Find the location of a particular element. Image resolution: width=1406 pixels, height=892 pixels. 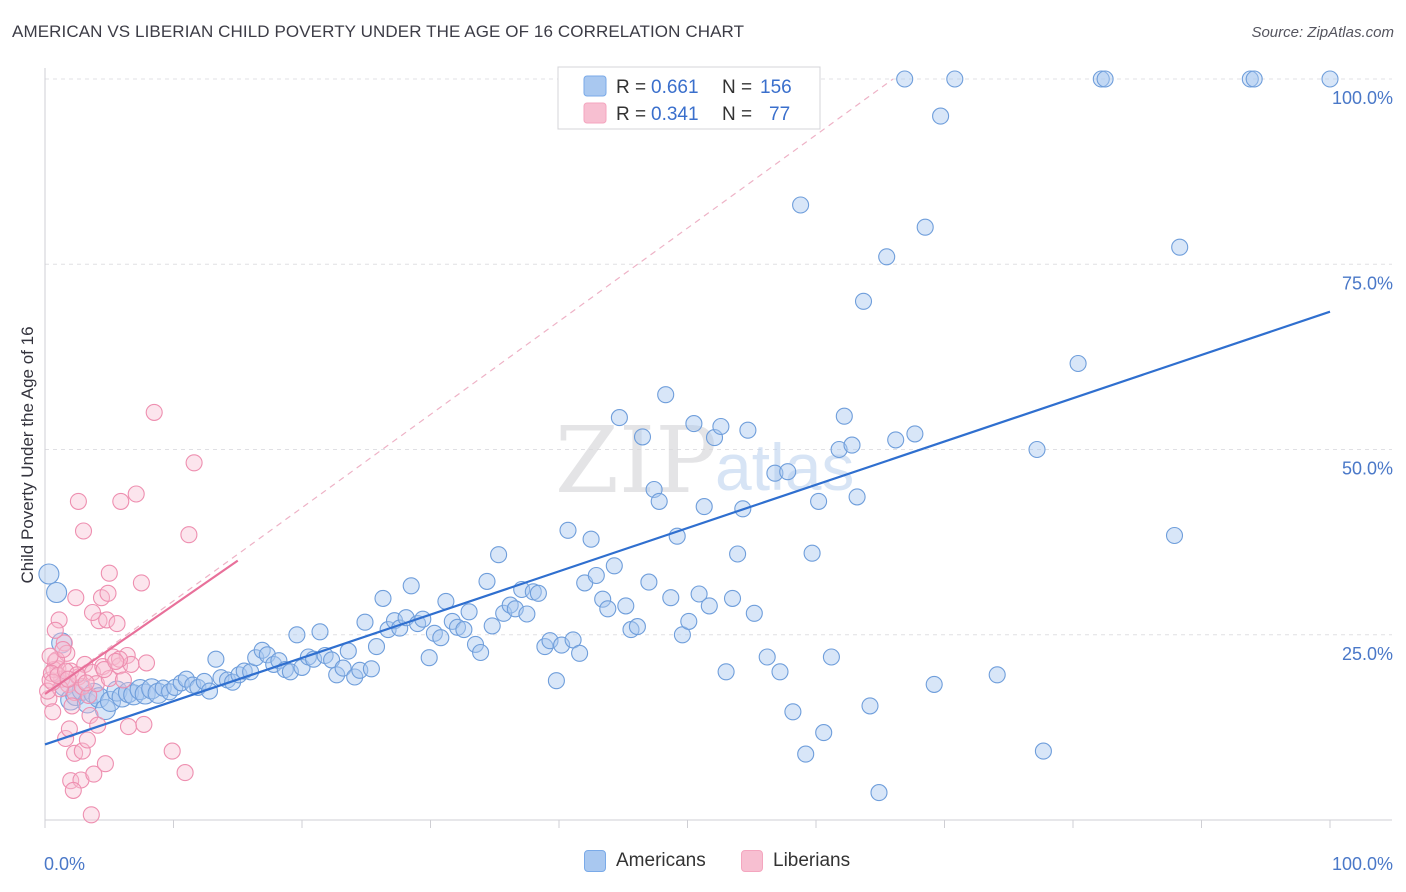

stats-legend: R = 0.661 N = 156 R = 0.341 N = 77 is located at coordinates (689, 98).